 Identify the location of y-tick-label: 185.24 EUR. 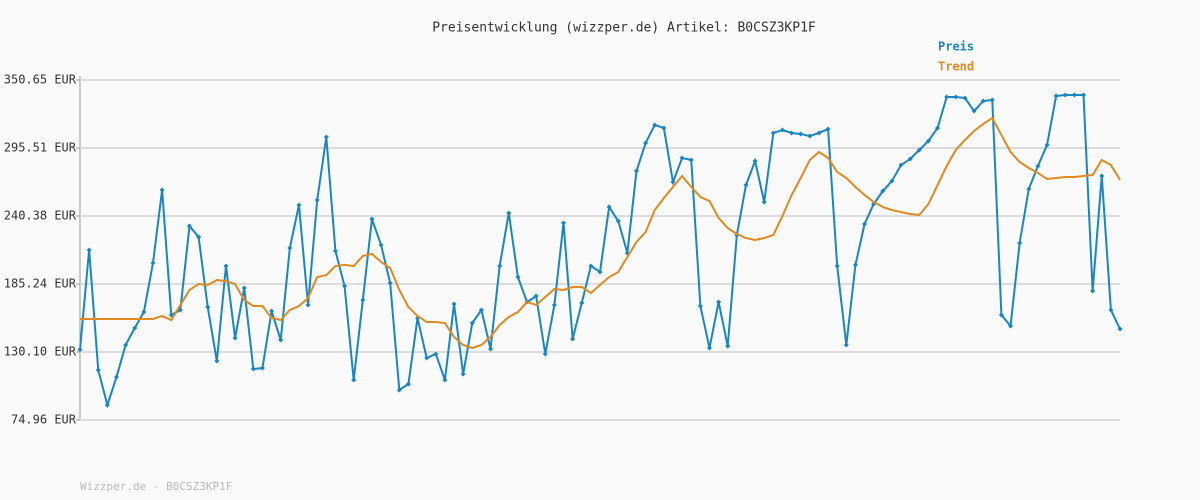
(40, 283).